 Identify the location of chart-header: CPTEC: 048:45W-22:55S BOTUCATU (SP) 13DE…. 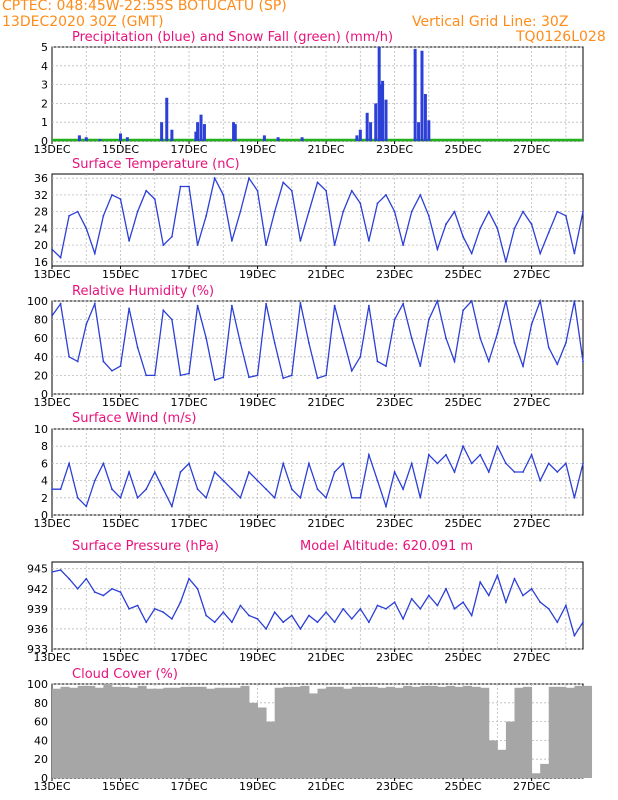
(309, 23).